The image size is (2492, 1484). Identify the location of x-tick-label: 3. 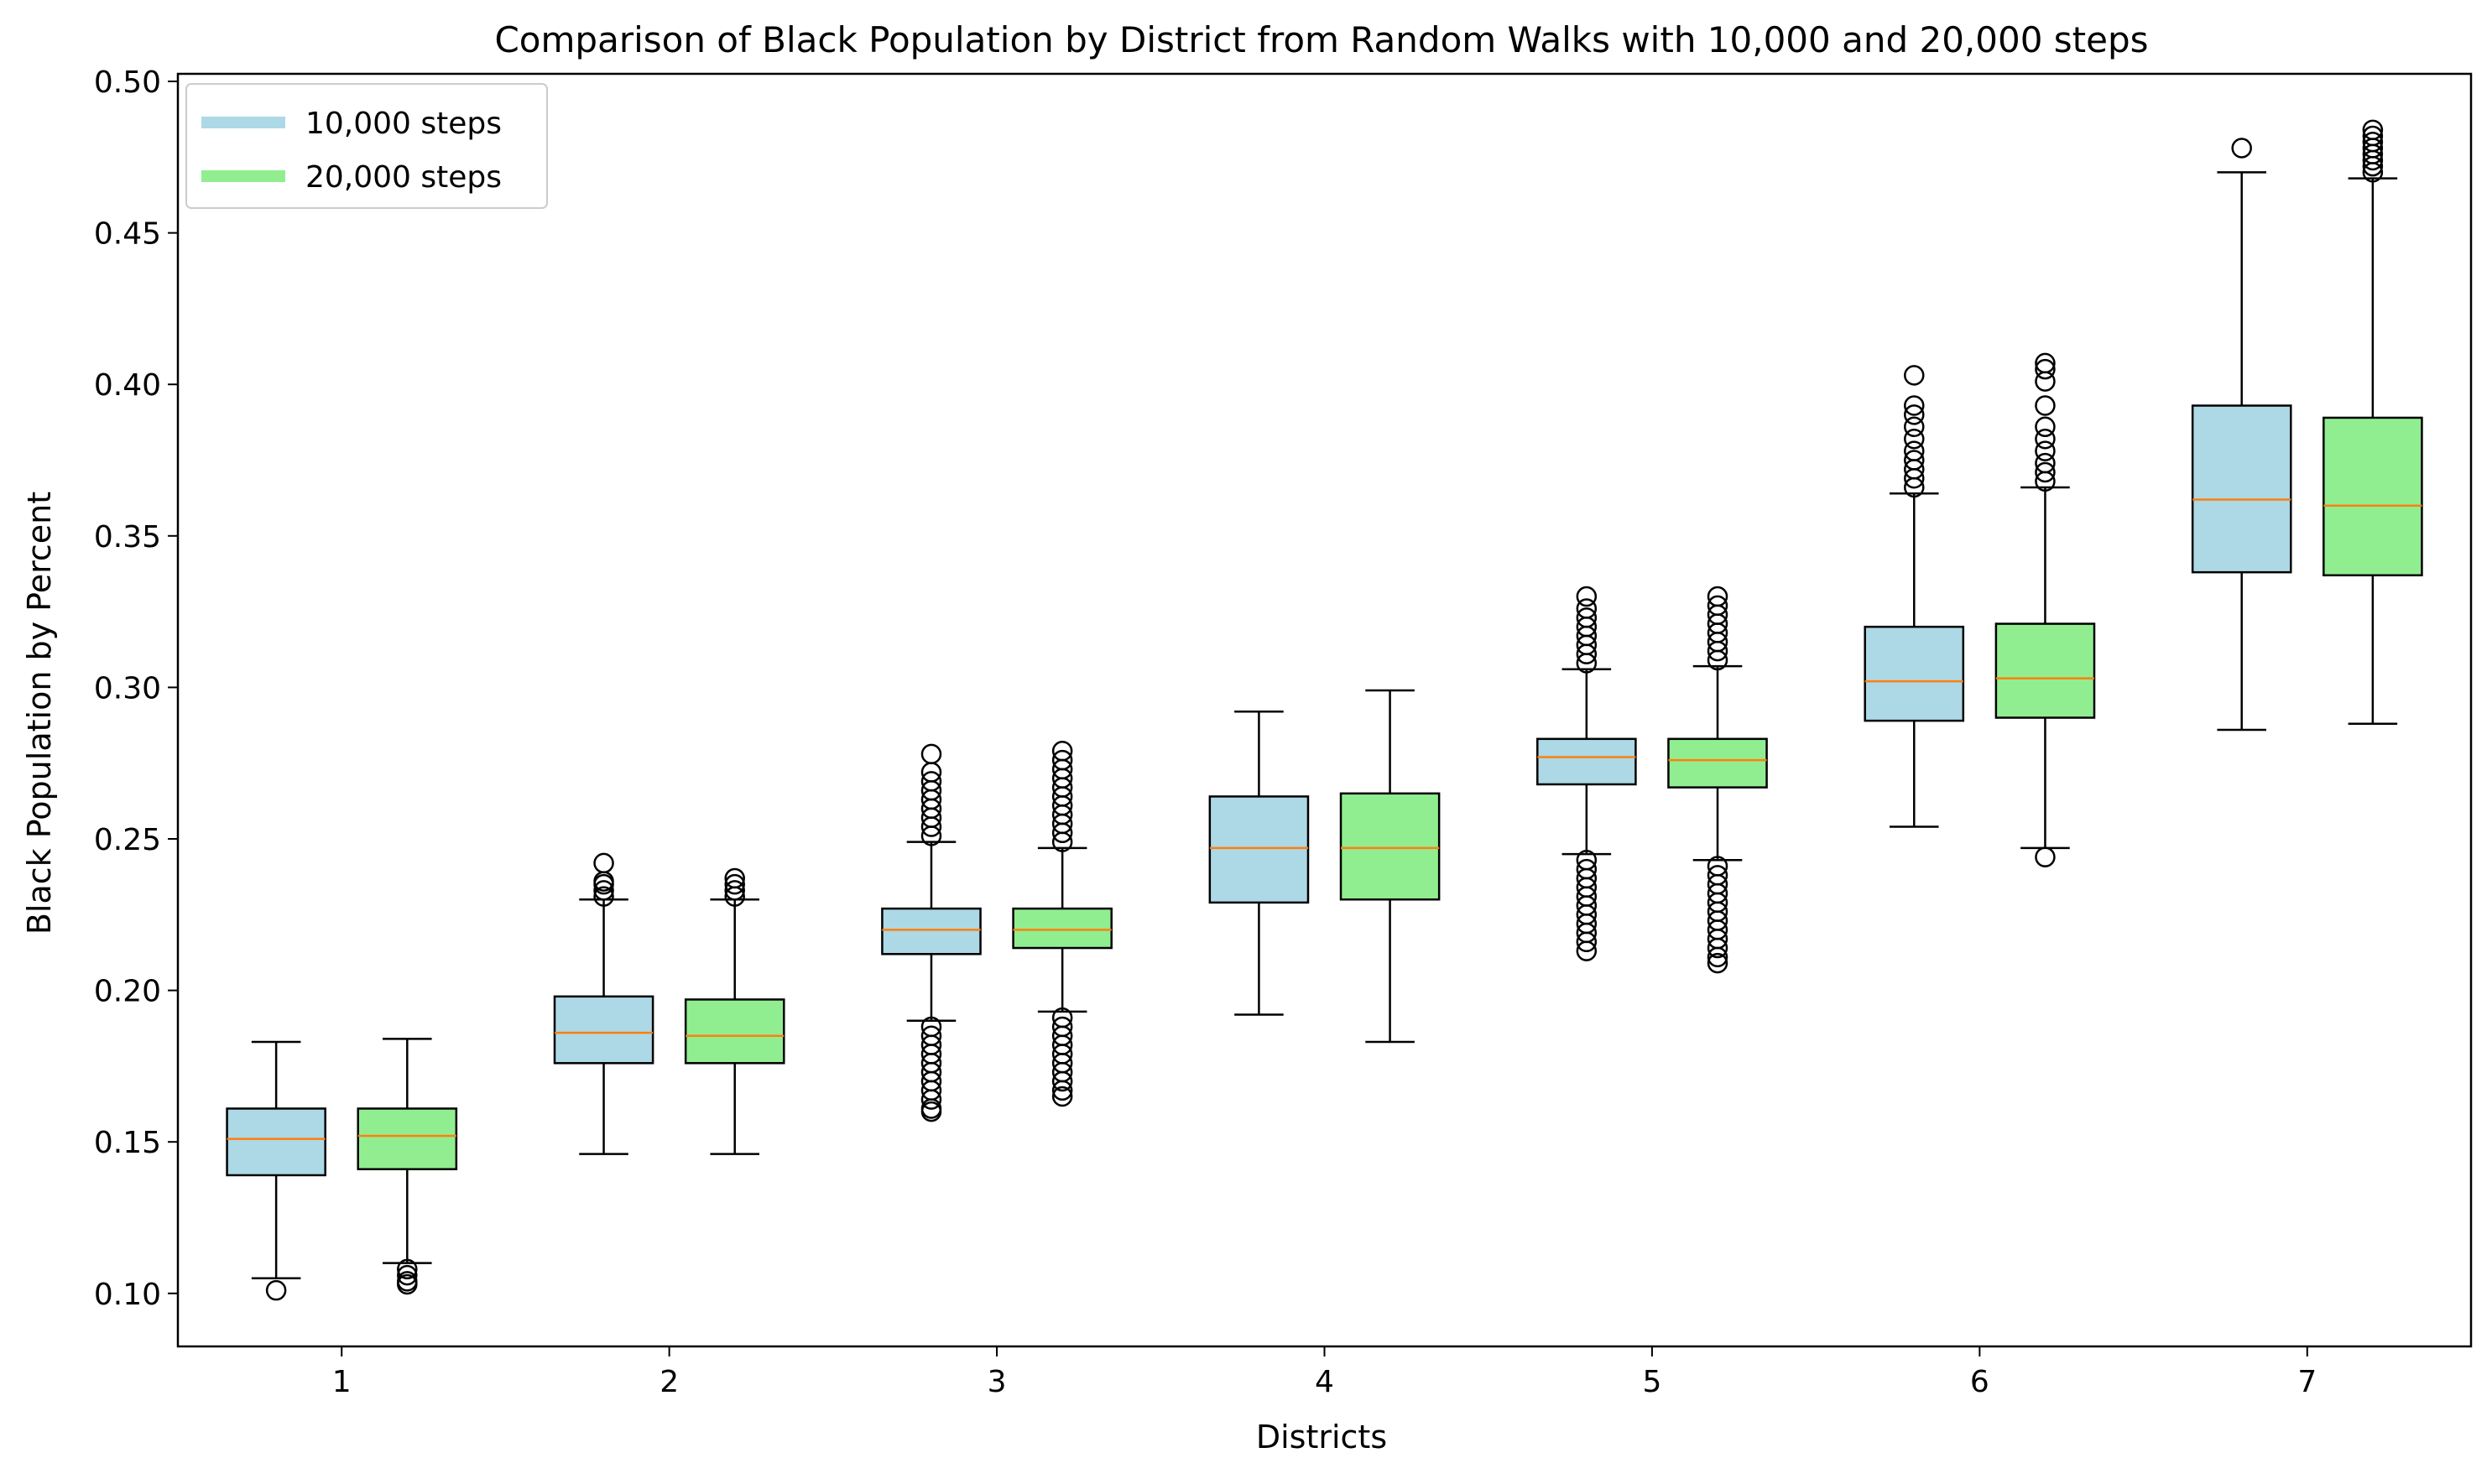
(997, 1382).